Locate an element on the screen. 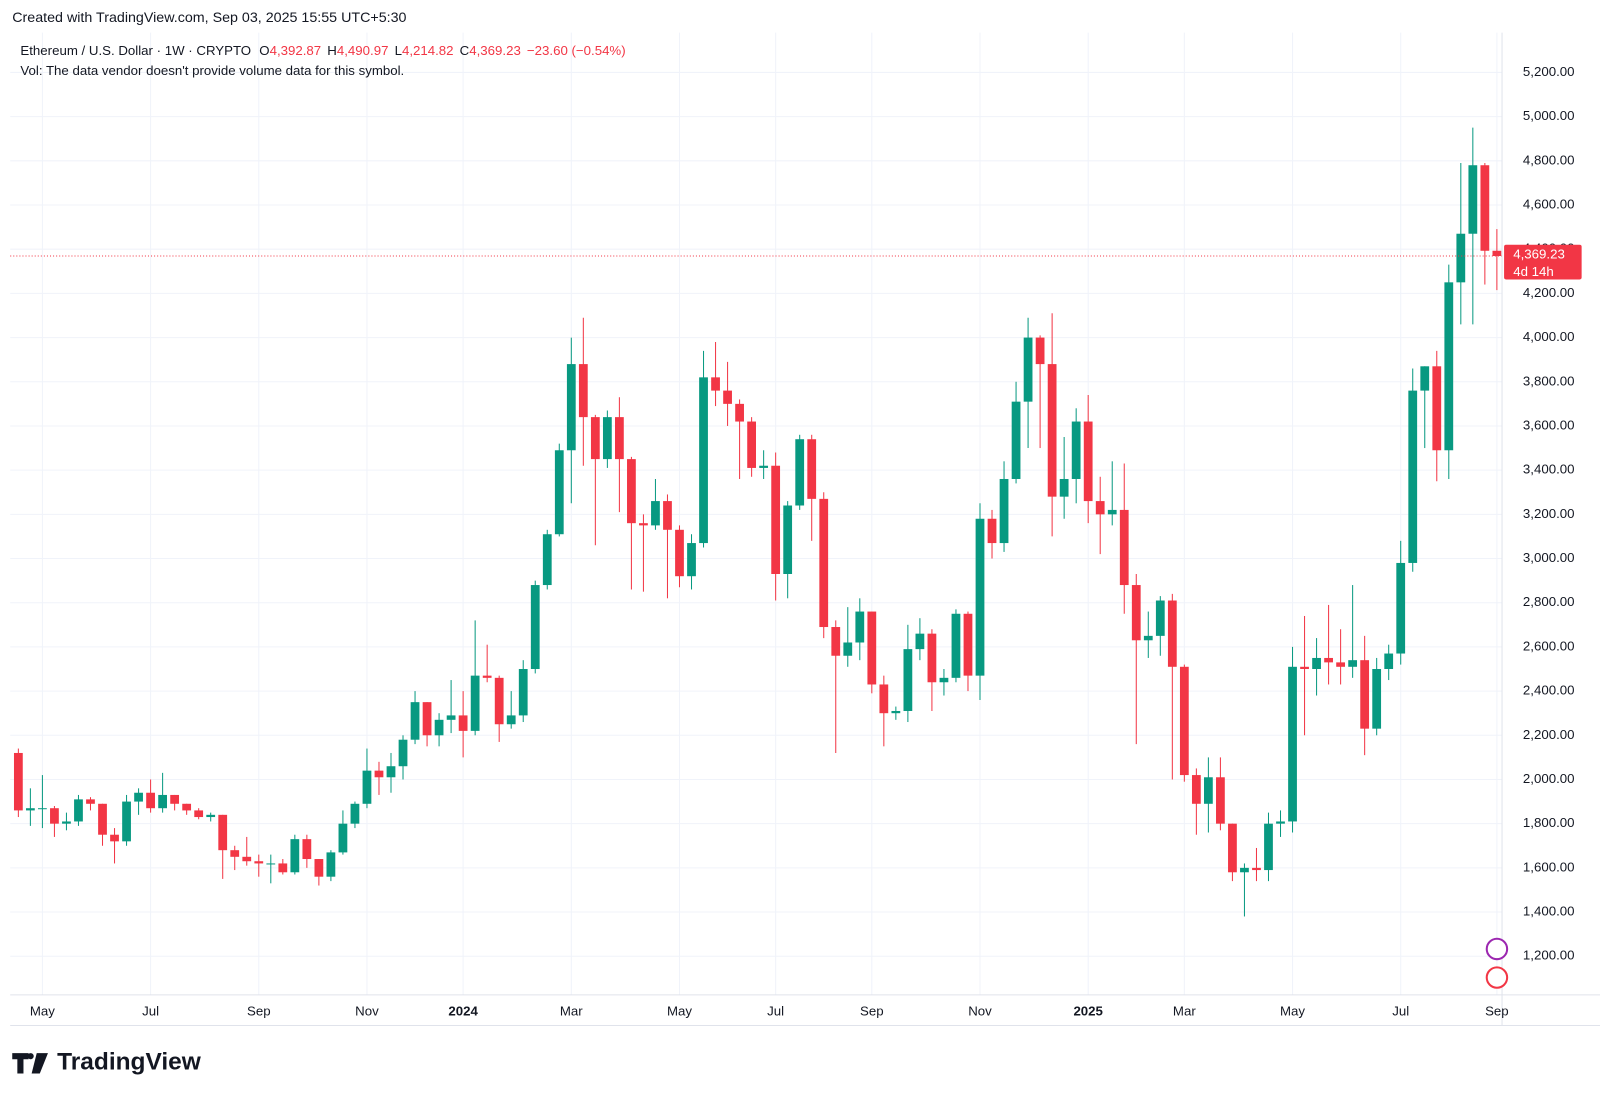 Image resolution: width=1600 pixels, height=1099 pixels. x-tick-label: Nov is located at coordinates (980, 1011).